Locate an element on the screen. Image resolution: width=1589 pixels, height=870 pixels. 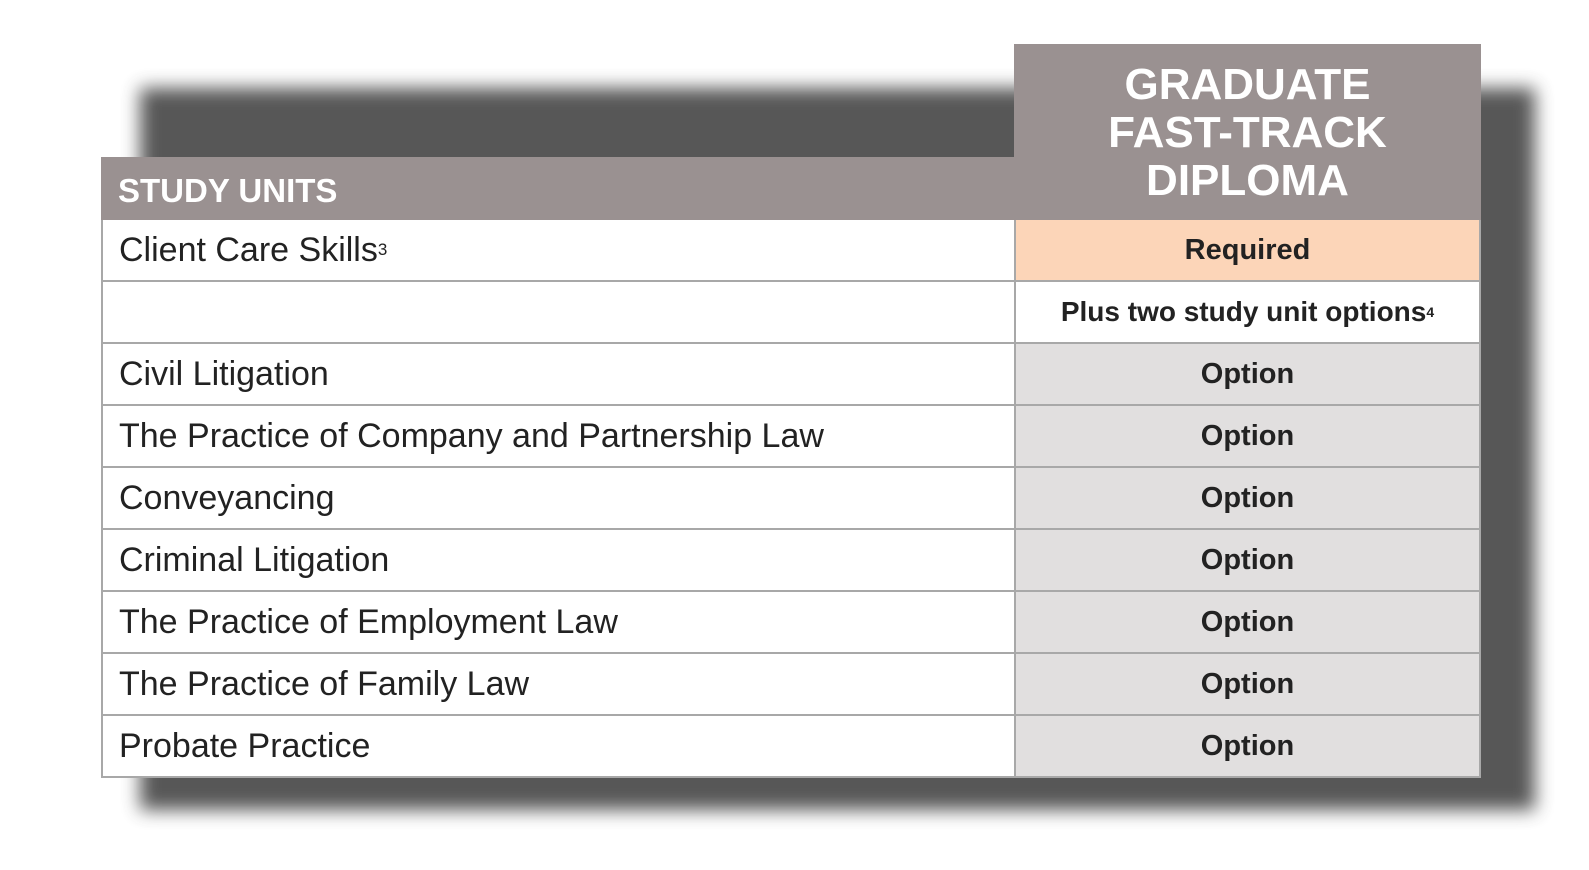
study-unit-name: Criminal Litigation is located at coordinates (254, 559).